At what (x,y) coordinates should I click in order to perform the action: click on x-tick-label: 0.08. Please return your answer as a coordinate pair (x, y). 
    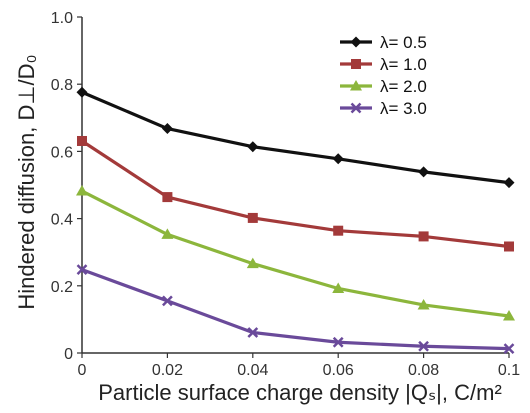
    Looking at the image, I should click on (423, 370).